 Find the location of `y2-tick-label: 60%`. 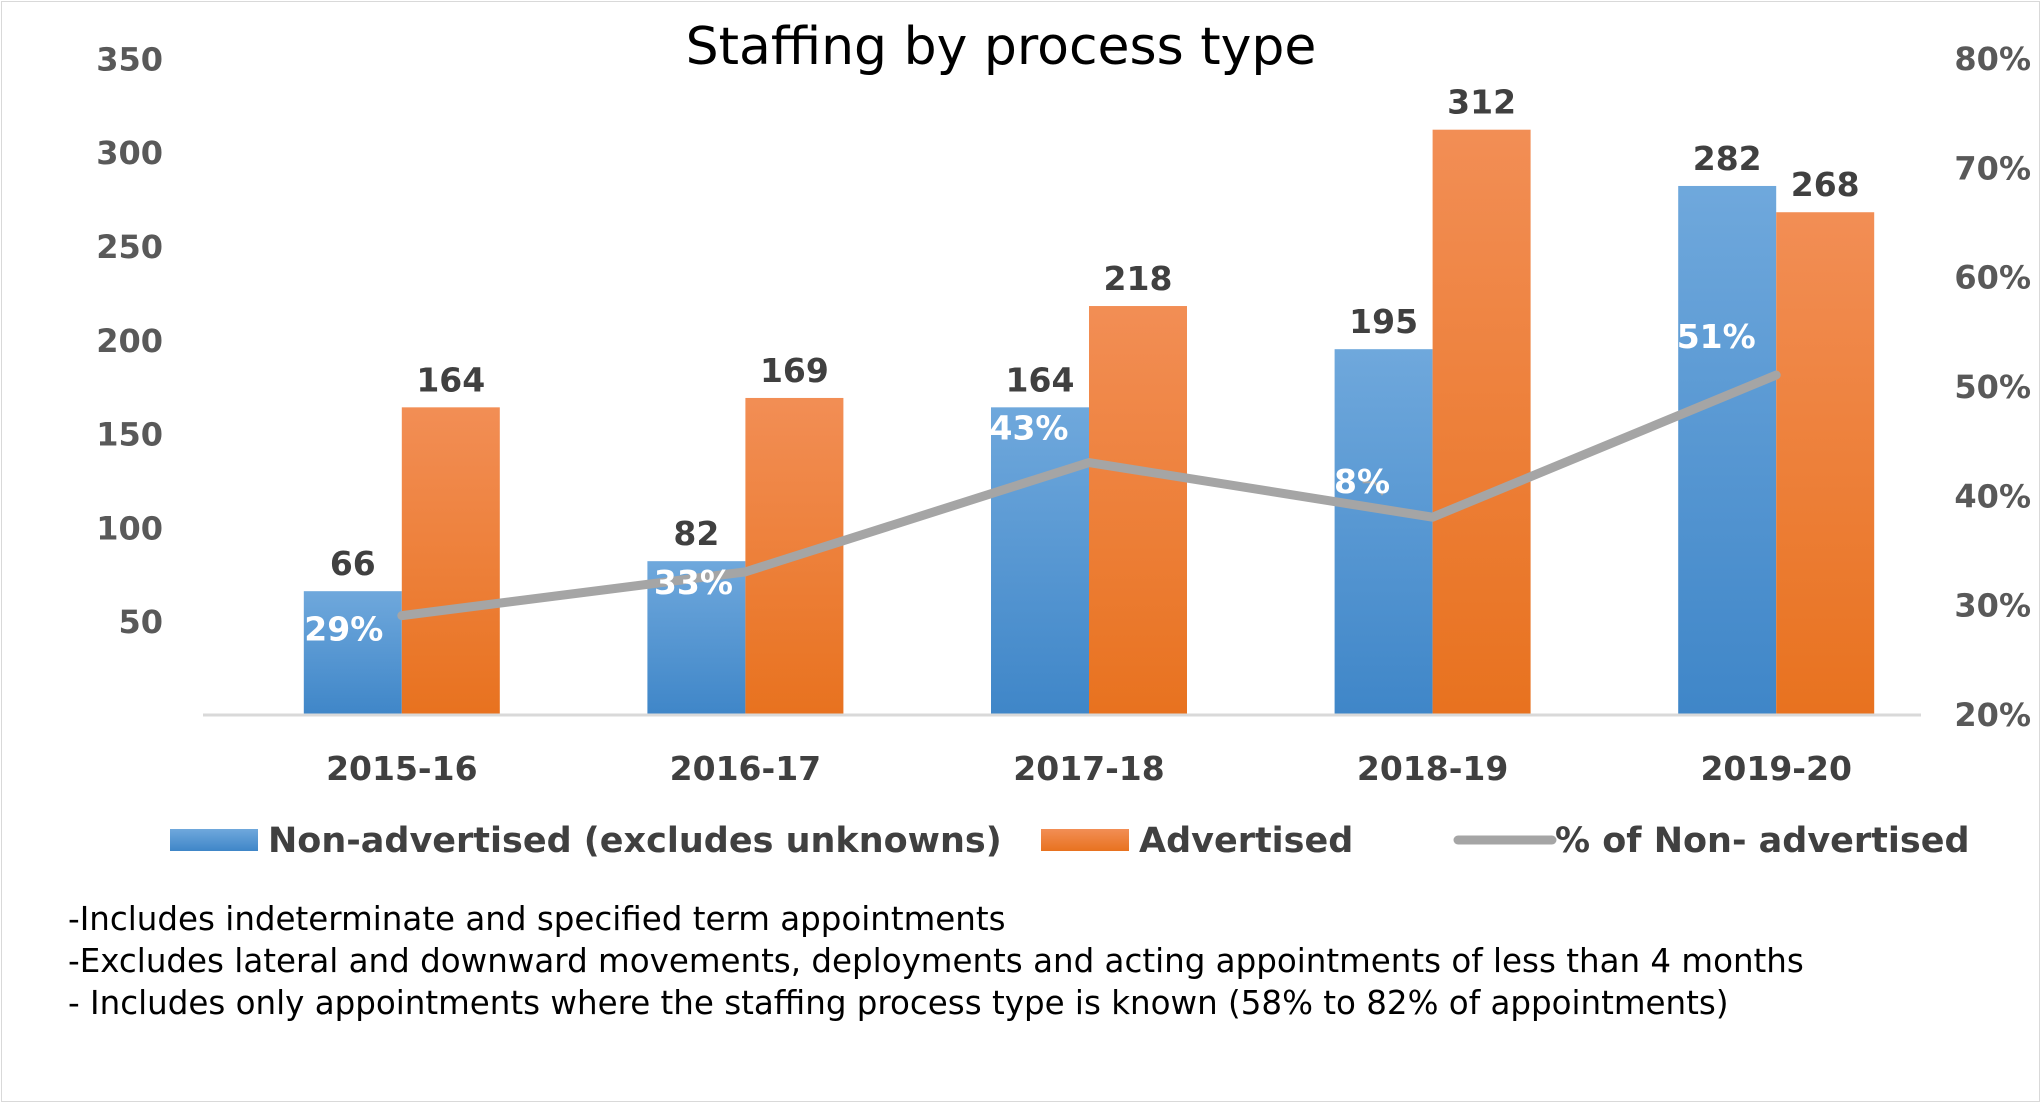

y2-tick-label: 60% is located at coordinates (1992, 278).